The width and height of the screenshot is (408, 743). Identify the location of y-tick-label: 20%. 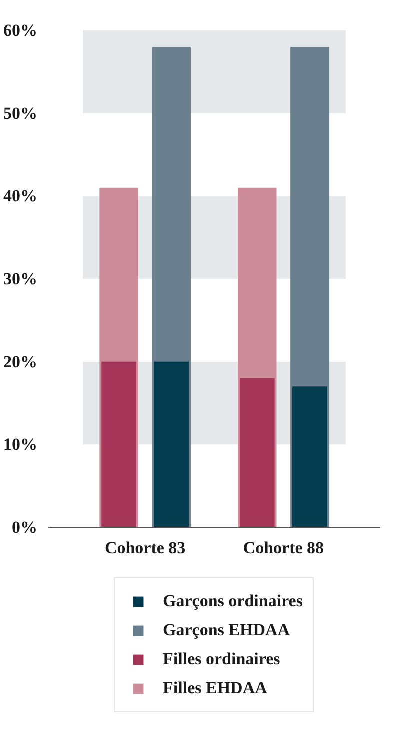
(21, 362).